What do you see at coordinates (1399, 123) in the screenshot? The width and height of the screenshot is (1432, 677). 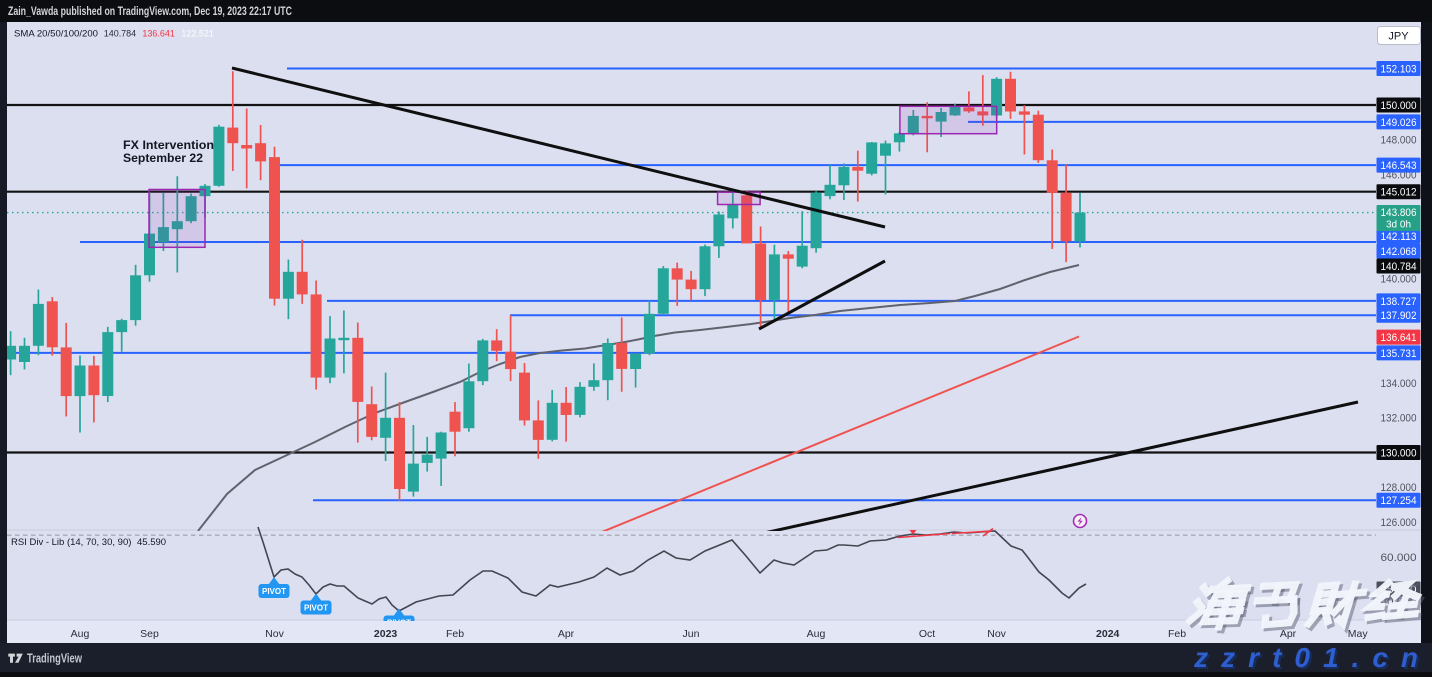 I see `svg-text: 149.026` at bounding box center [1399, 123].